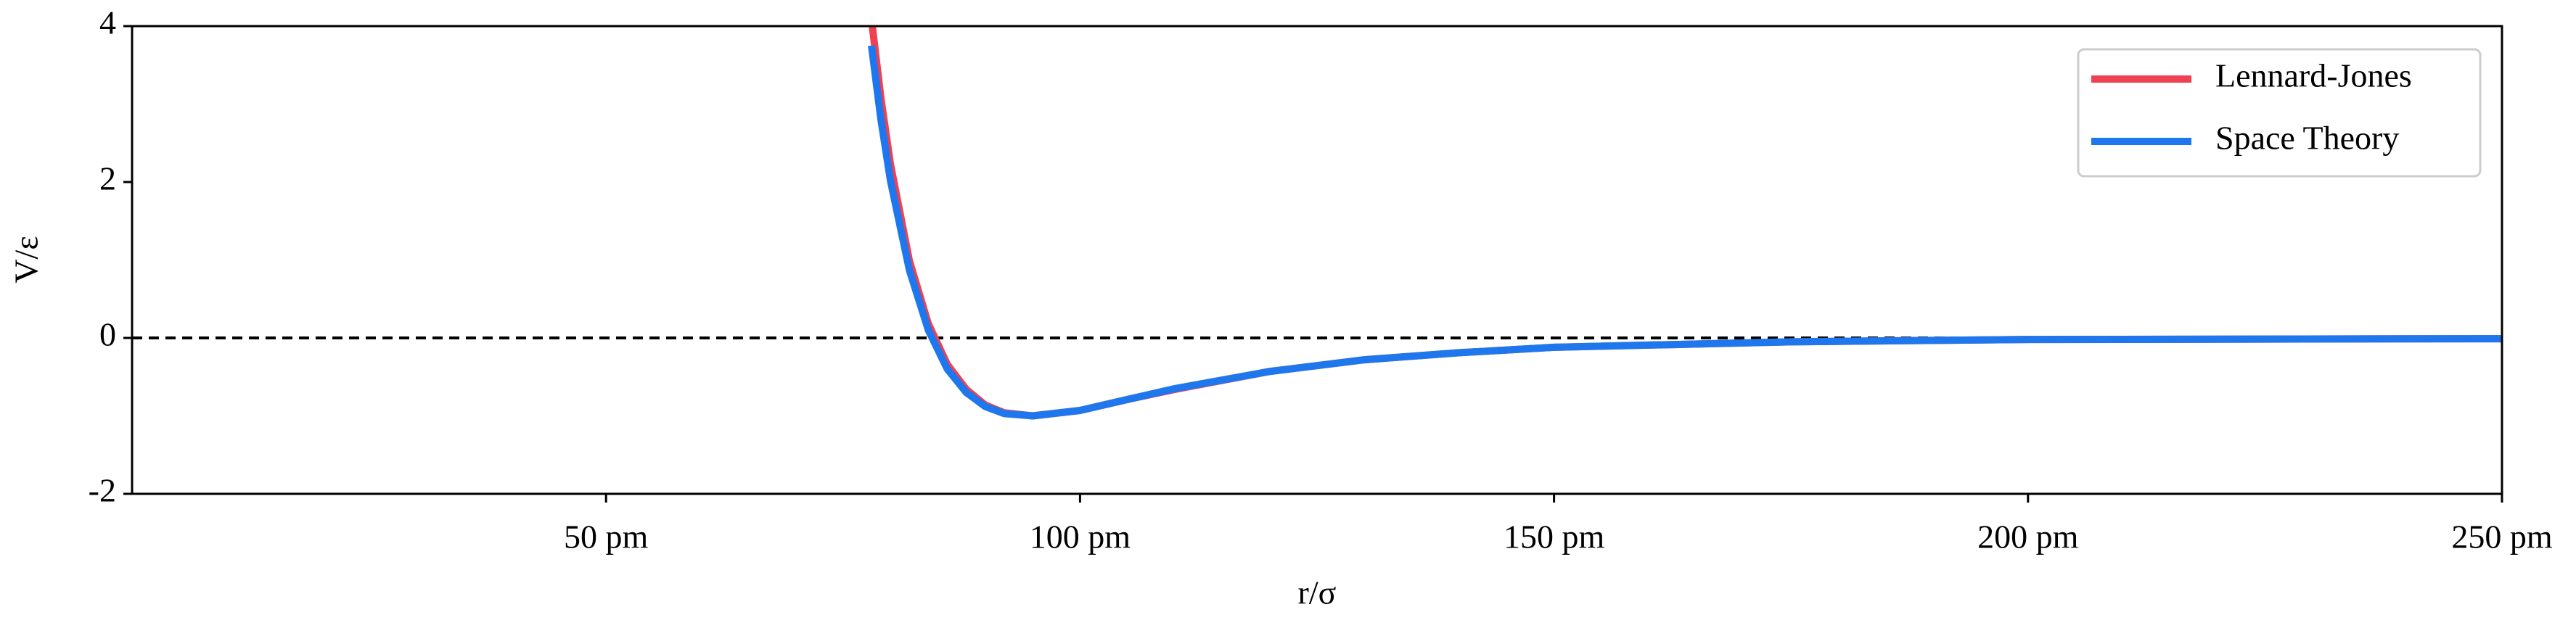 The image size is (2576, 628). What do you see at coordinates (102, 490) in the screenshot?
I see `y-tick-label: -2` at bounding box center [102, 490].